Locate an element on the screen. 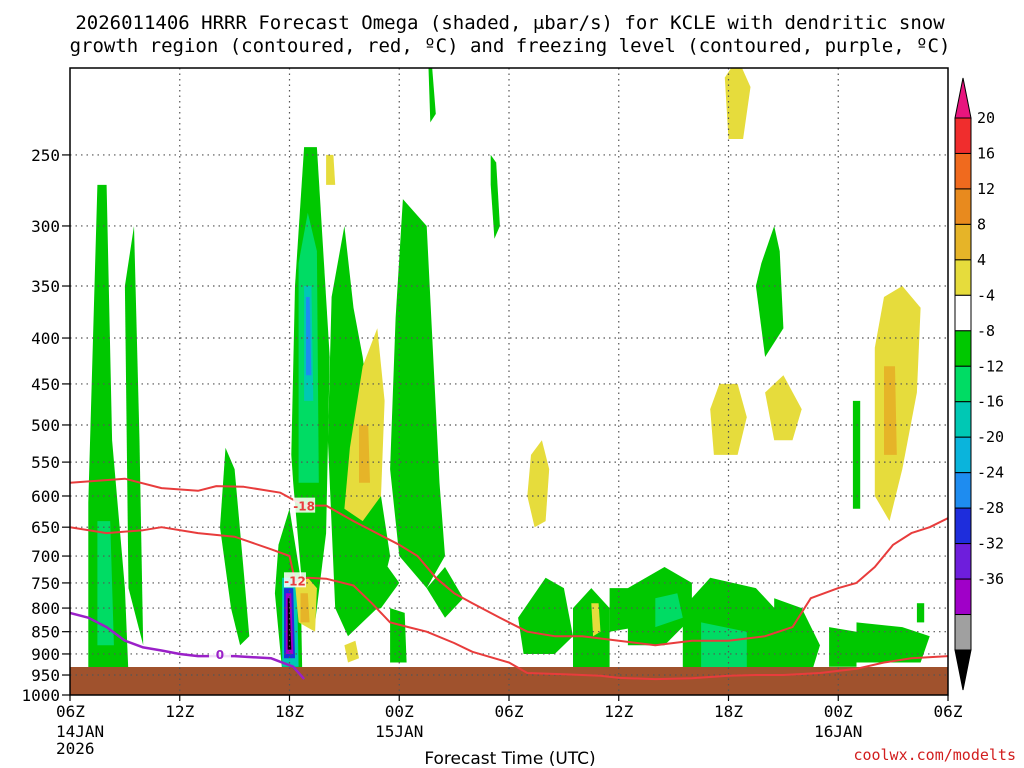 The height and width of the screenshot is (768, 1024). y-tick-label-400: 400 is located at coordinates (45, 338).